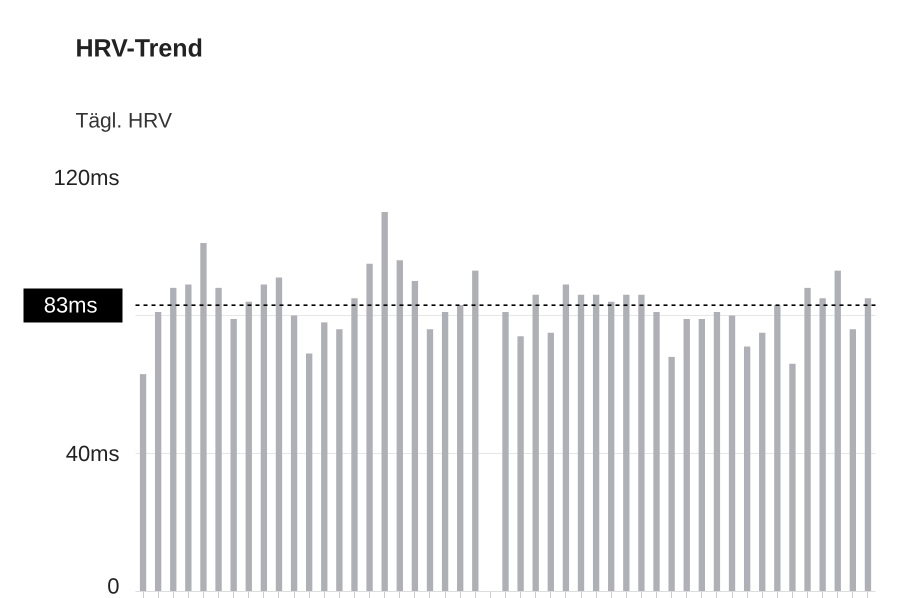  I want to click on ref-line-label: 83ms, so click(71, 305).